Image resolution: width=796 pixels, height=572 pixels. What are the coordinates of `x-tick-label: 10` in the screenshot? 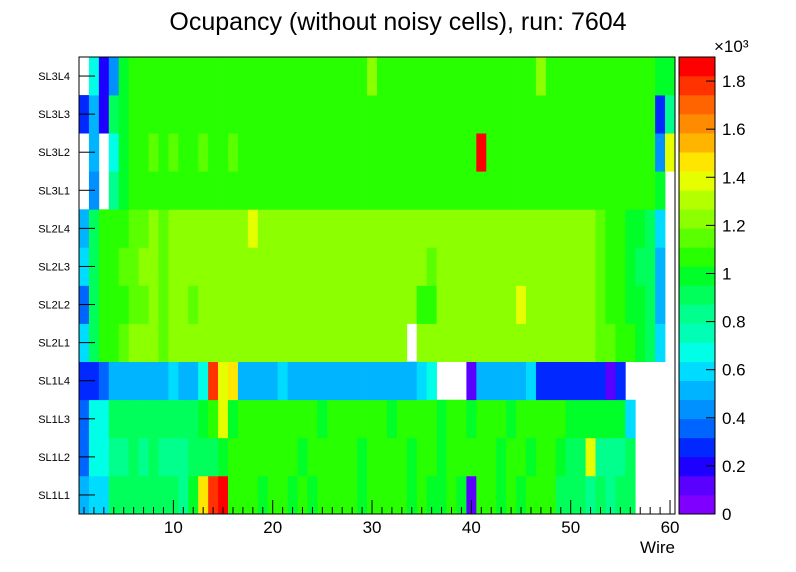 It's located at (173, 527).